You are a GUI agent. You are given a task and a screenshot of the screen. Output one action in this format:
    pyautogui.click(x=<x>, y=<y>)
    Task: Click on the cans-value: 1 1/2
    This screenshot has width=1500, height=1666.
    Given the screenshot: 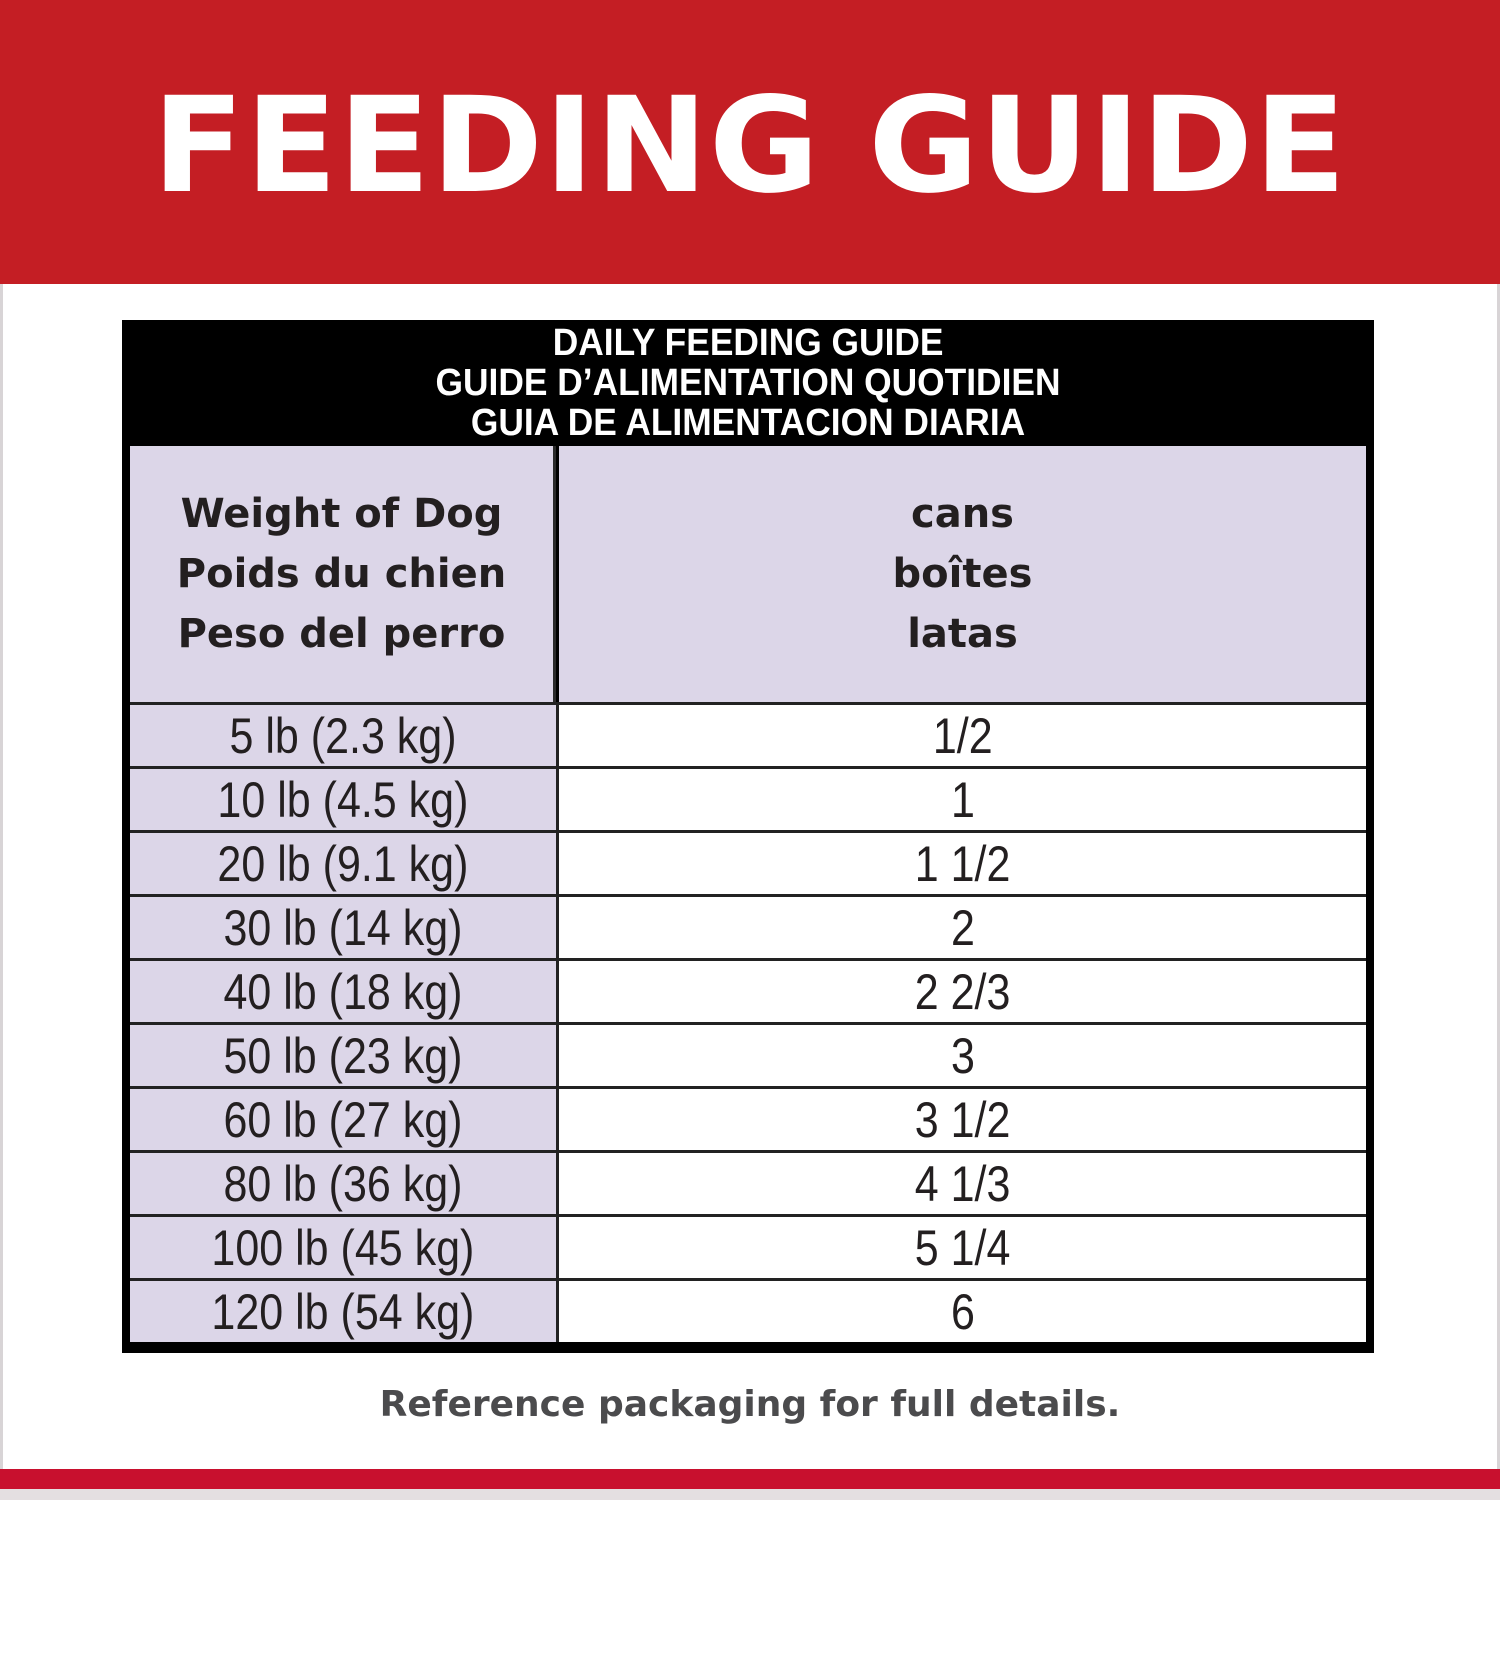 What is the action you would take?
    pyautogui.click(x=962, y=863)
    